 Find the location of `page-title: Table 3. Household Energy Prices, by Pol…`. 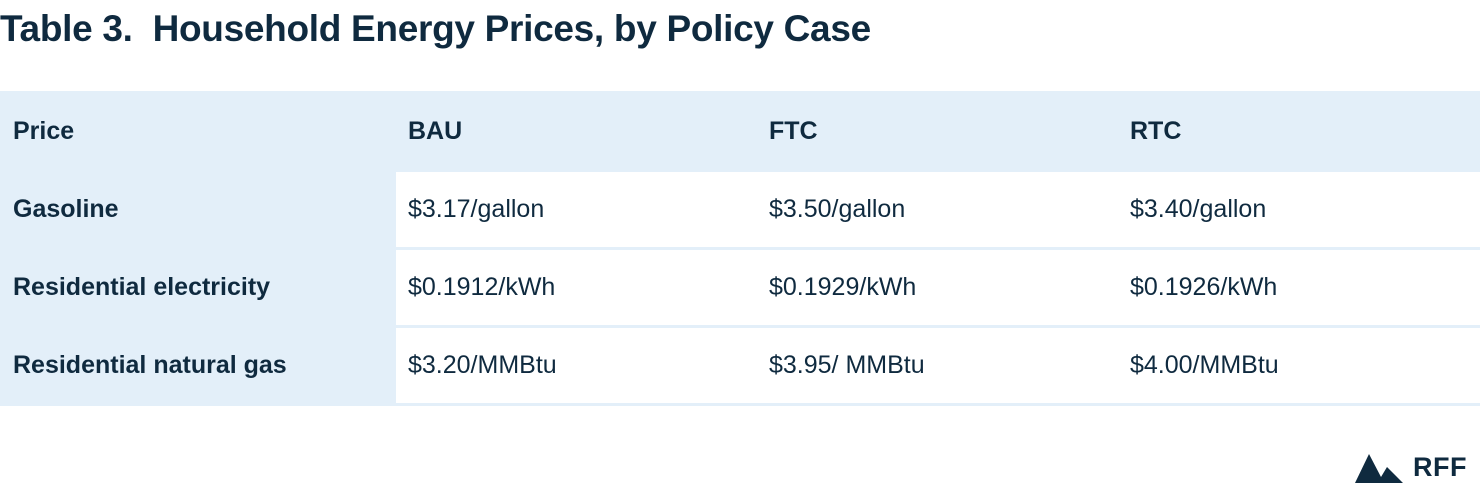

page-title: Table 3. Household Energy Prices, by Pol… is located at coordinates (435, 28).